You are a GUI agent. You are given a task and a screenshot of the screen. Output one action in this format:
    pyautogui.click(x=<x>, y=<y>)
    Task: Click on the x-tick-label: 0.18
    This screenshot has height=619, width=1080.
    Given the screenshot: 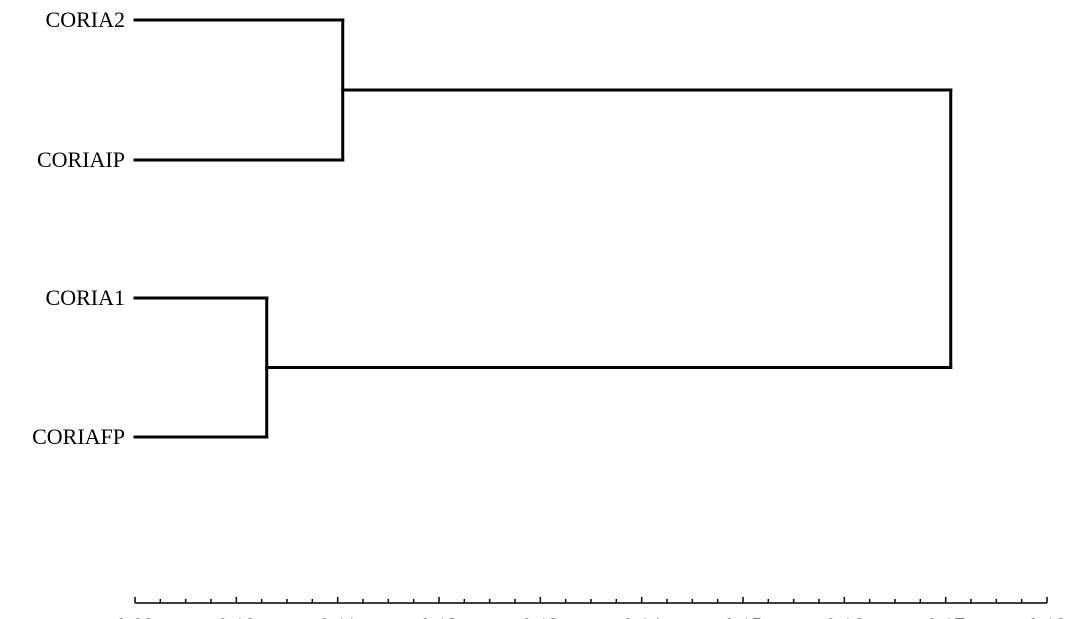 What is the action you would take?
    pyautogui.click(x=1047, y=616)
    